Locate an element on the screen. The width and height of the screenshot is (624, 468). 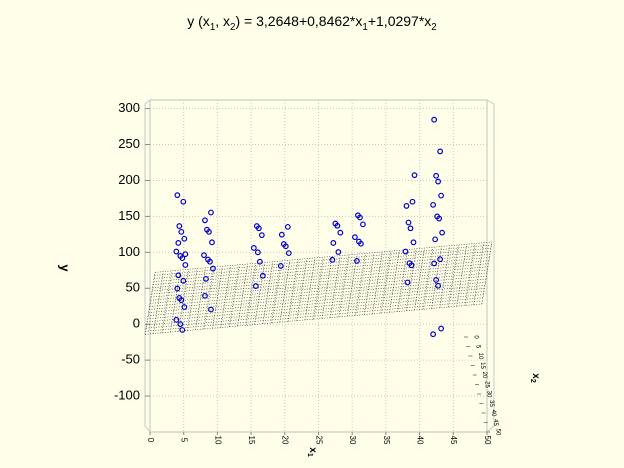
text-part: +1,0297*x is located at coordinates (399, 21).